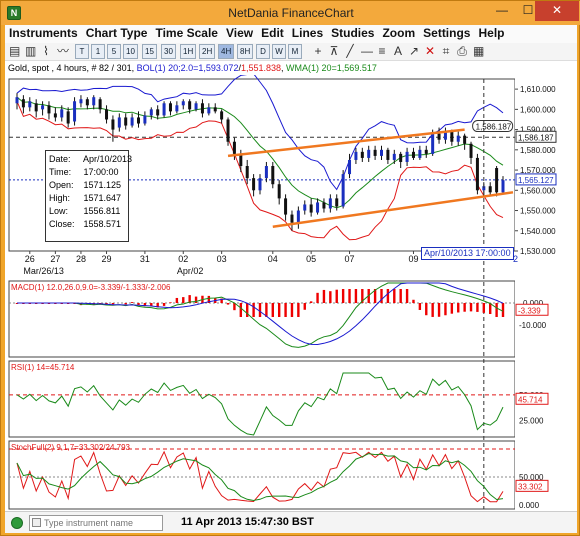  Describe the element at coordinates (98, 51) in the screenshot. I see `timescale-button-1: 1` at that location.